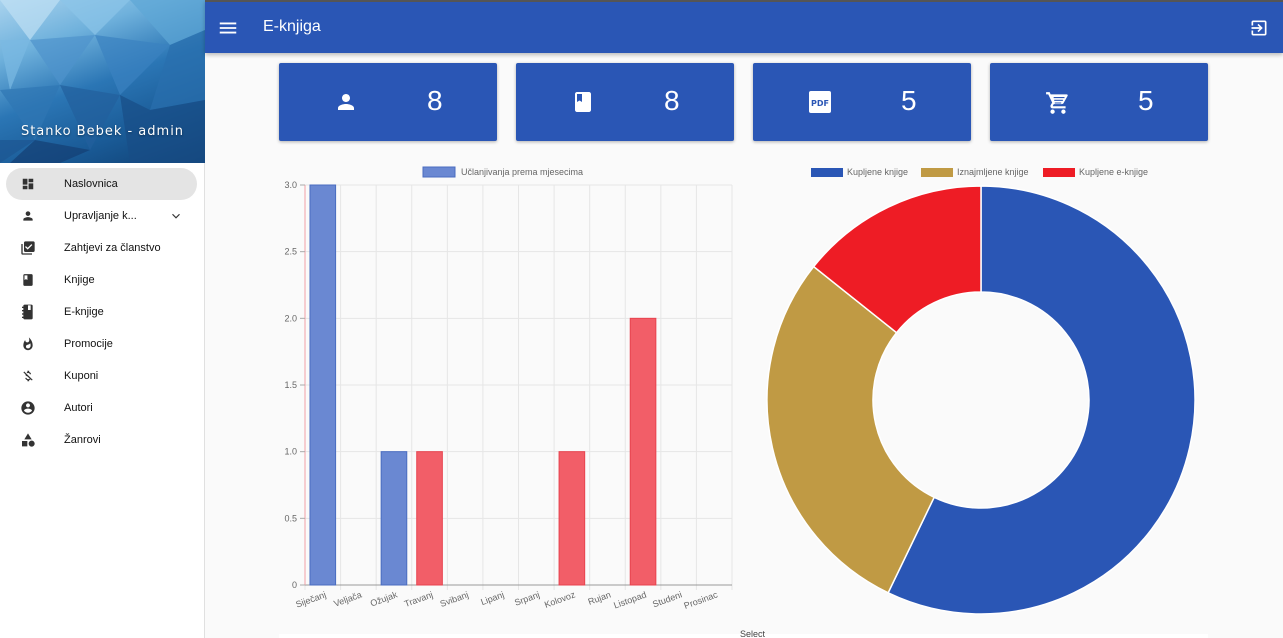  I want to click on x-tick-label: Kolovoz, so click(560, 599).